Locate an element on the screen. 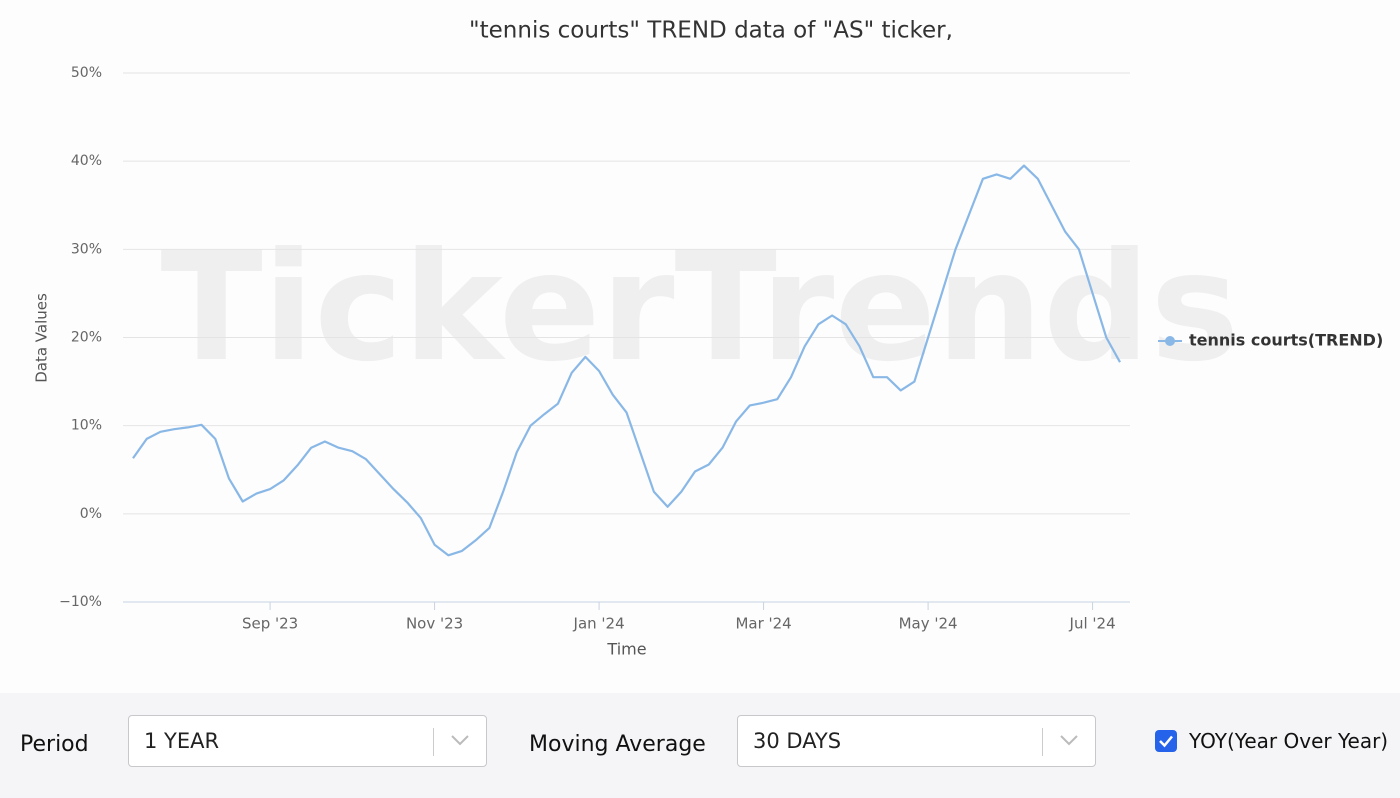 The height and width of the screenshot is (798, 1400). yoy-checkbox is located at coordinates (1166, 741).